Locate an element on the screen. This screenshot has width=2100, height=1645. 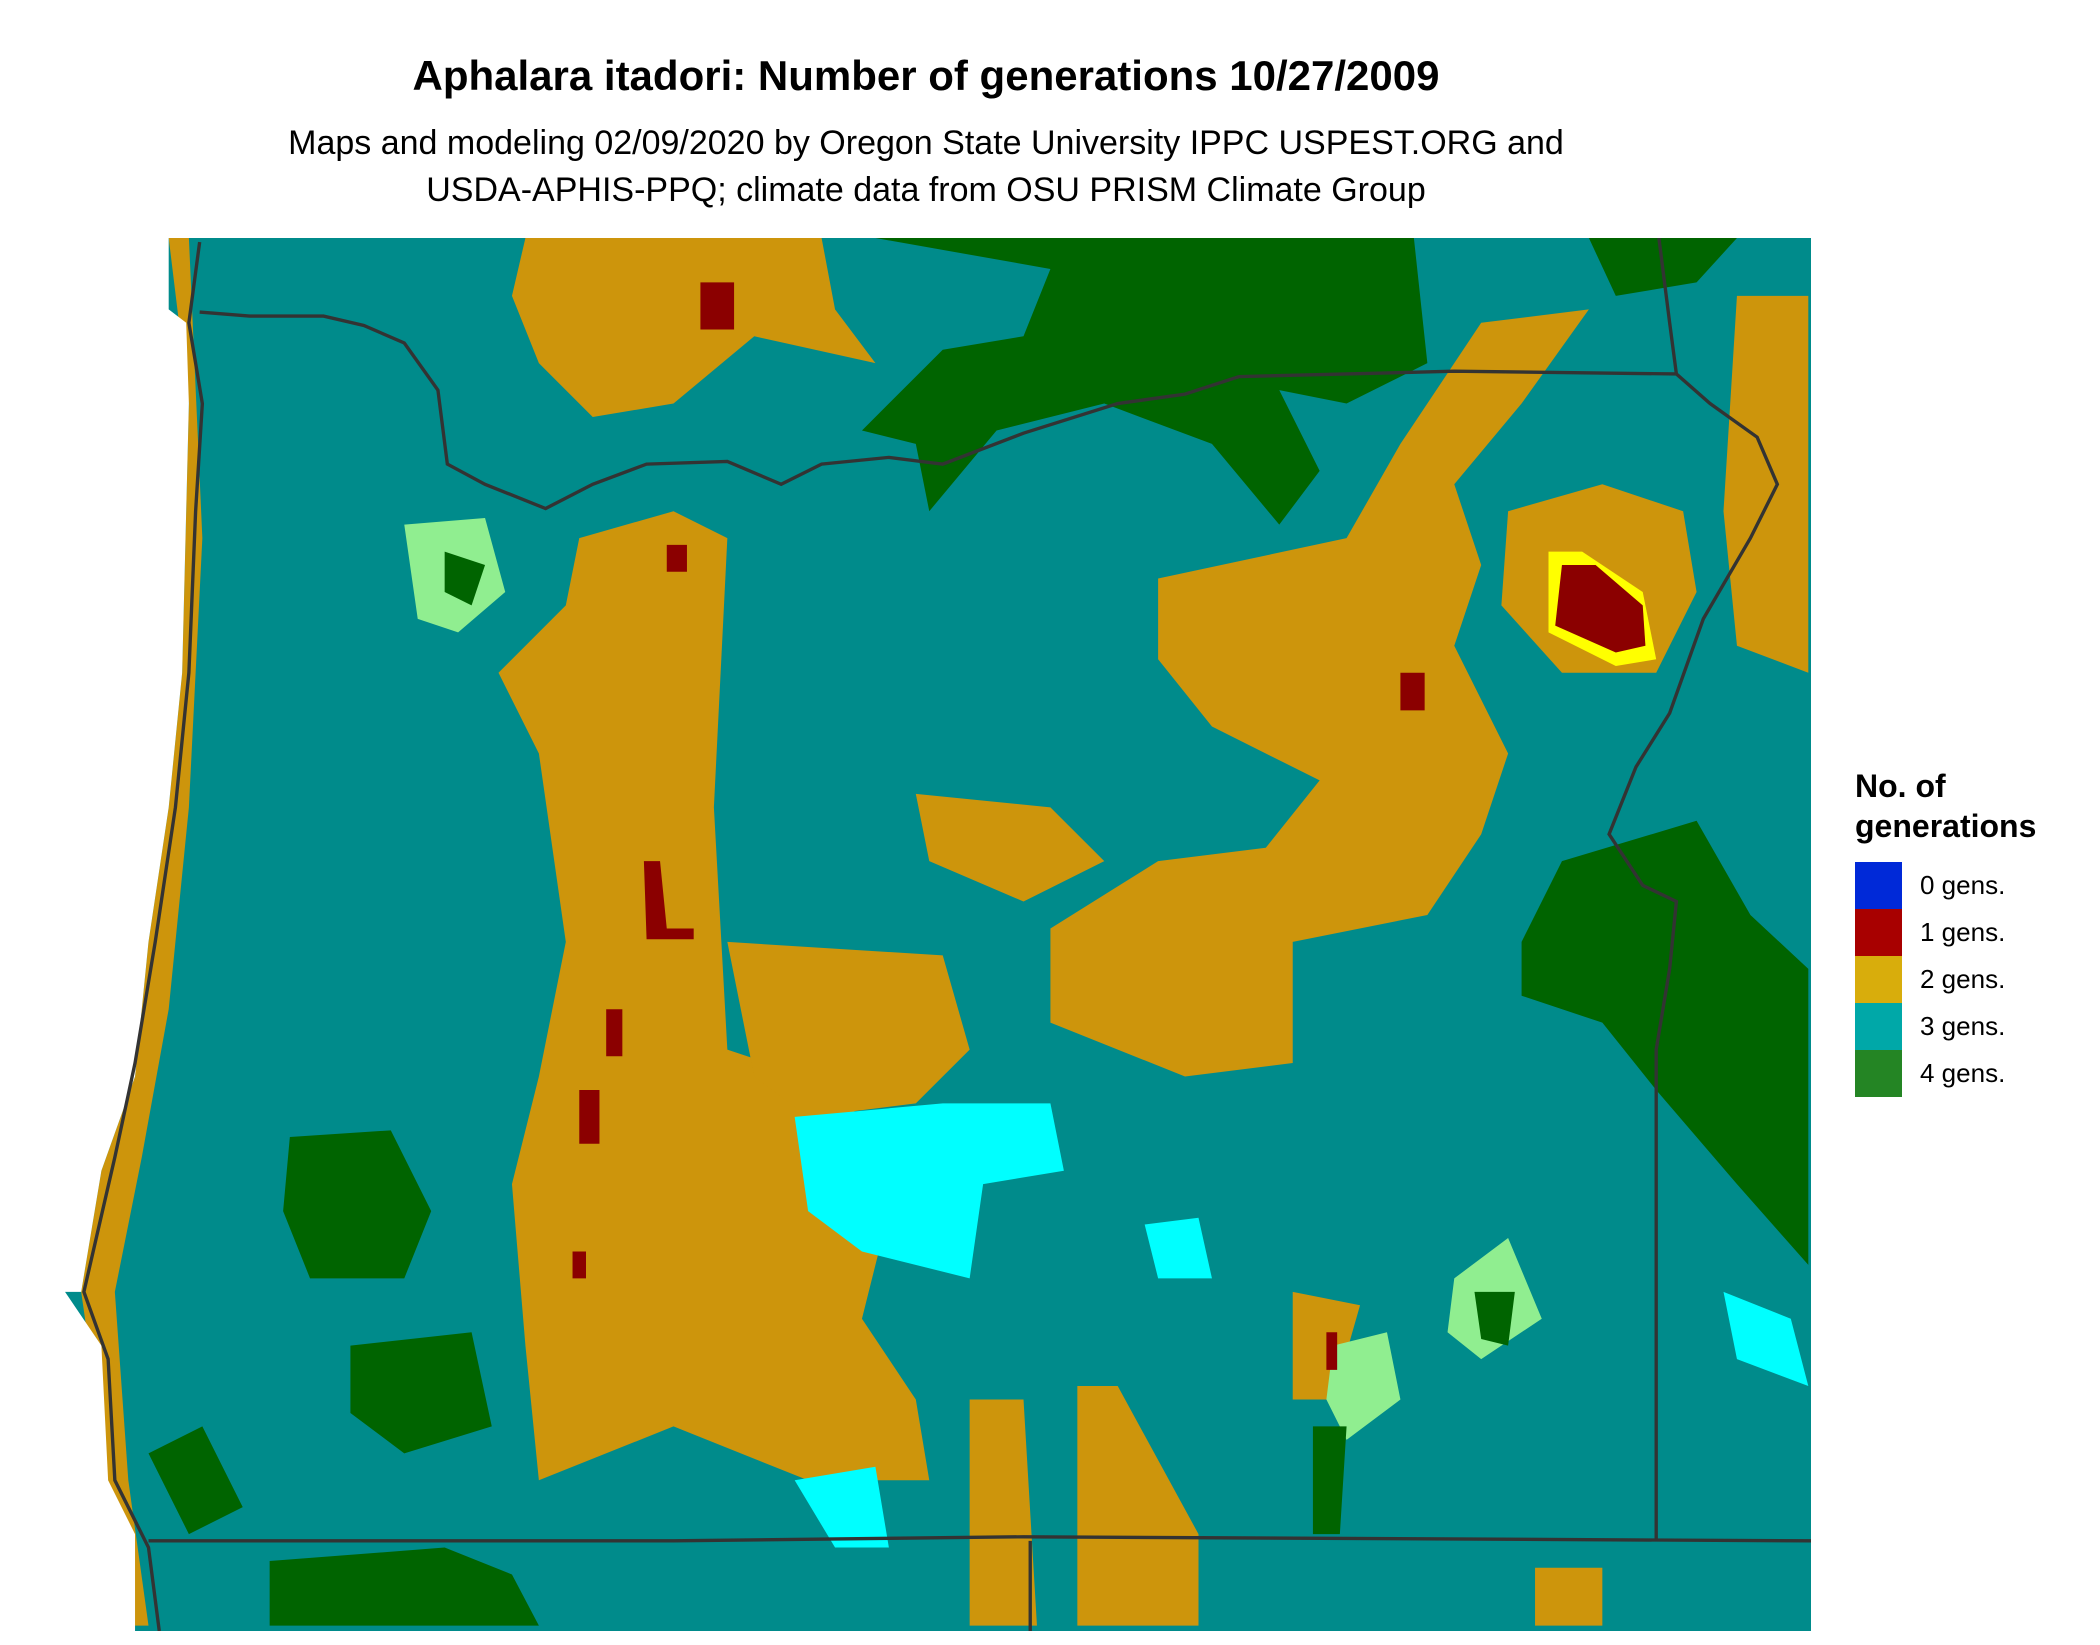
washington-4-gens is located at coordinates (1144, 381).